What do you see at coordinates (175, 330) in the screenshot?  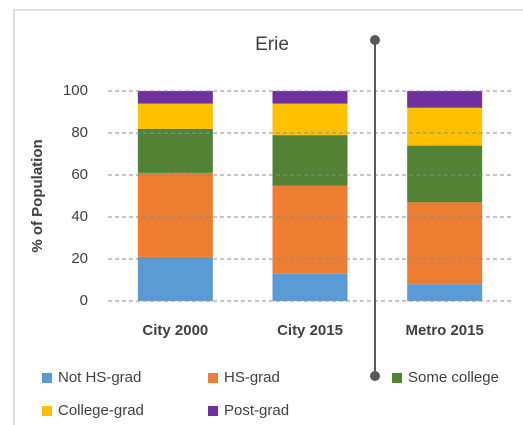 I see `x-tick-label: City 2000` at bounding box center [175, 330].